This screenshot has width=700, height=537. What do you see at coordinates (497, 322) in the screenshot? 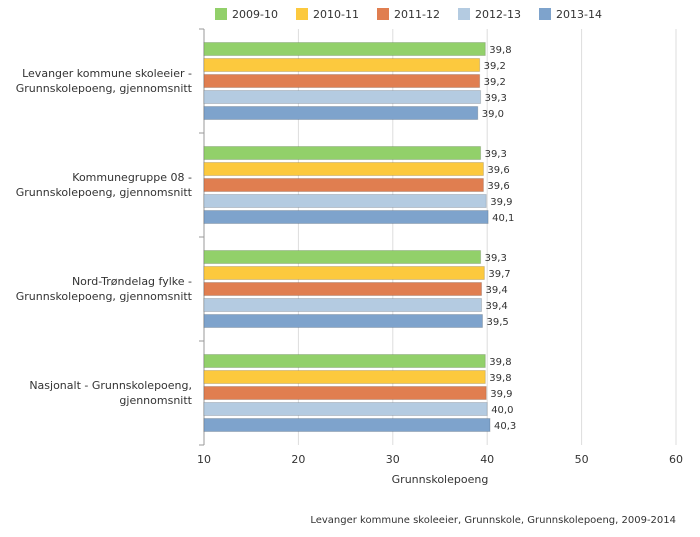
I see `value-label: 39,5` at bounding box center [497, 322].